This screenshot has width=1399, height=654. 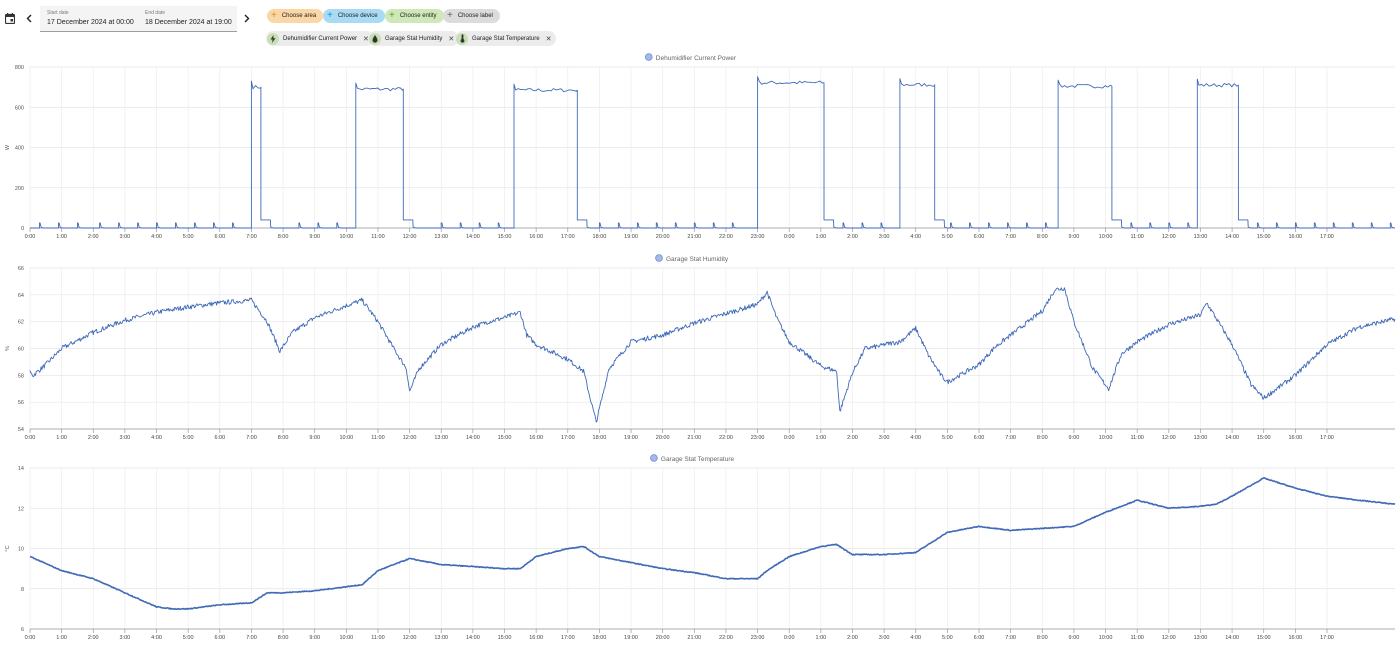 What do you see at coordinates (10, 18) in the screenshot?
I see `calendar-icon` at bounding box center [10, 18].